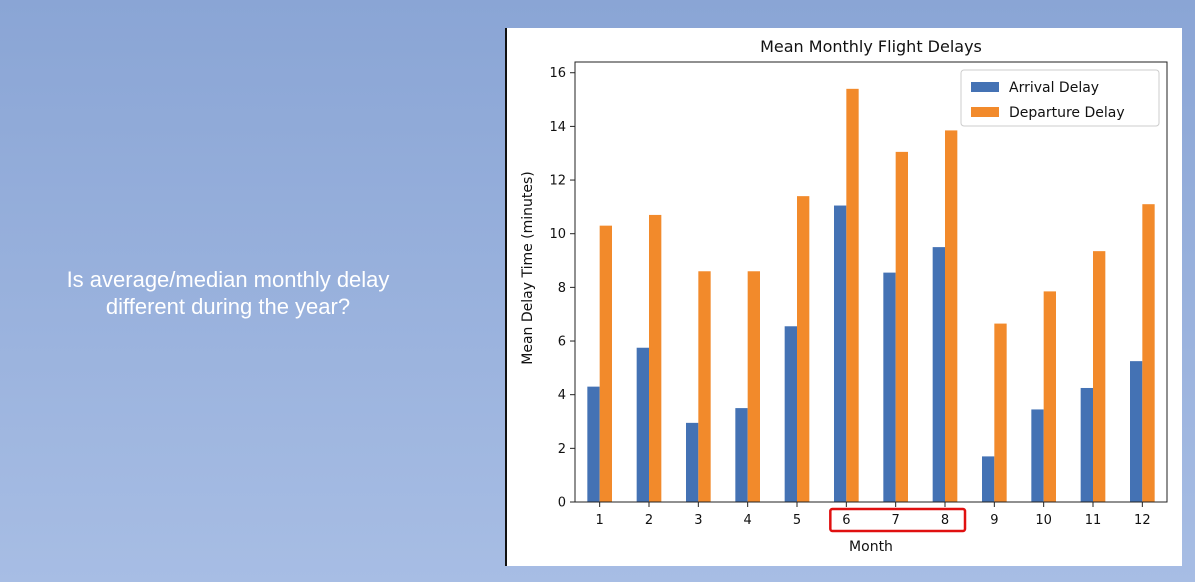 The image size is (1195, 582). What do you see at coordinates (994, 520) in the screenshot?
I see `x-tick-label-9: 9` at bounding box center [994, 520].